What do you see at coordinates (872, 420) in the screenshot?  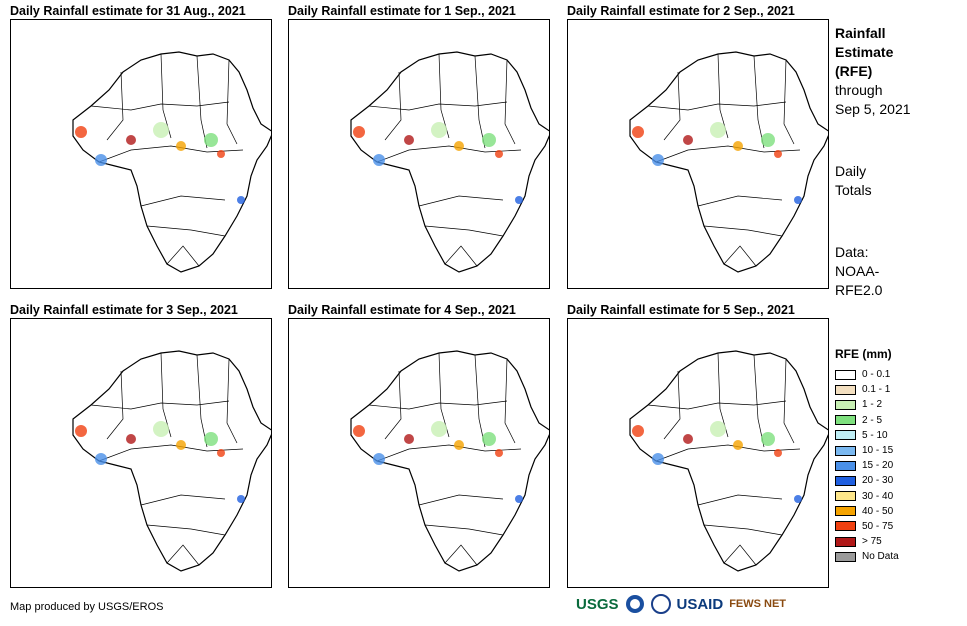 I see `legend-label: 2 - 5` at bounding box center [872, 420].